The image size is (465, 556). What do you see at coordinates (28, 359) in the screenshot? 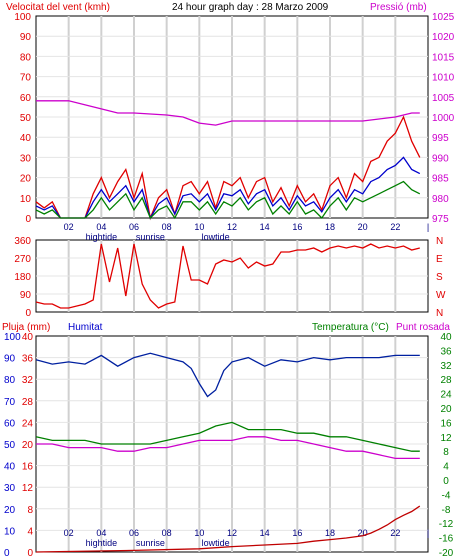
I see `rain-y-tick: 36` at bounding box center [28, 359].